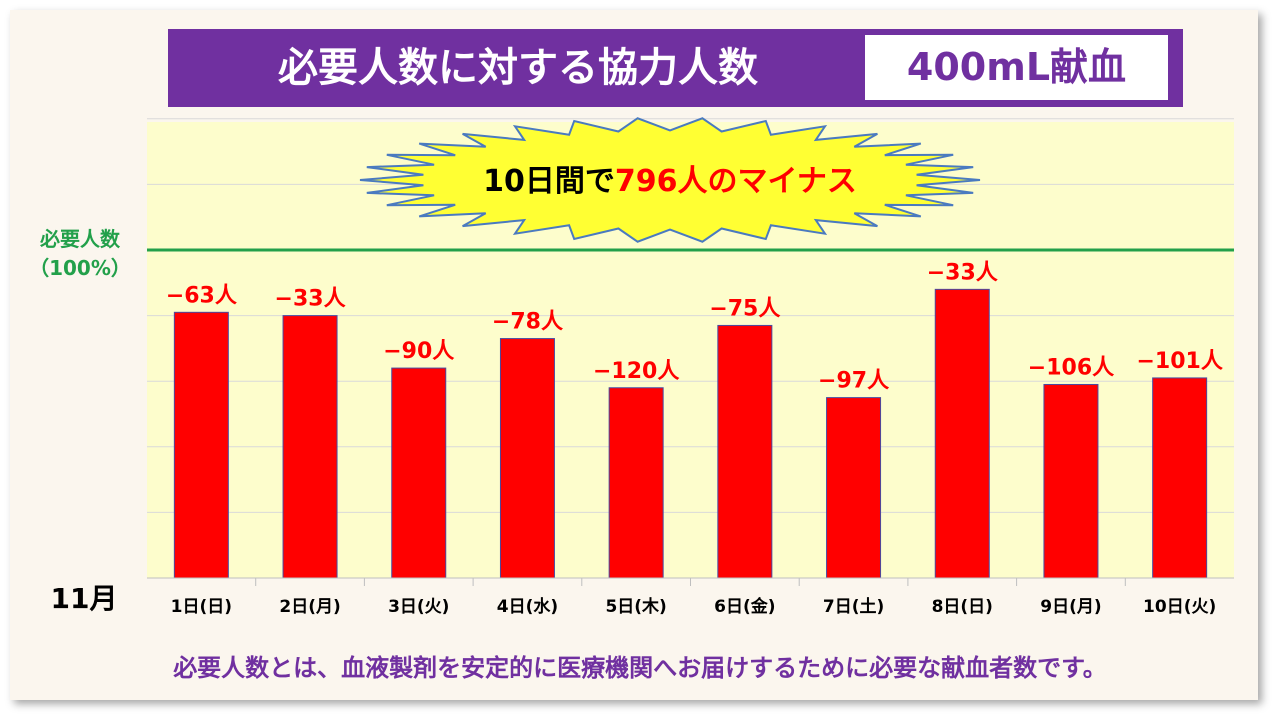 Image resolution: width=1280 pixels, height=720 pixels. I want to click on x-tick-label: 9日(月), so click(1070, 607).